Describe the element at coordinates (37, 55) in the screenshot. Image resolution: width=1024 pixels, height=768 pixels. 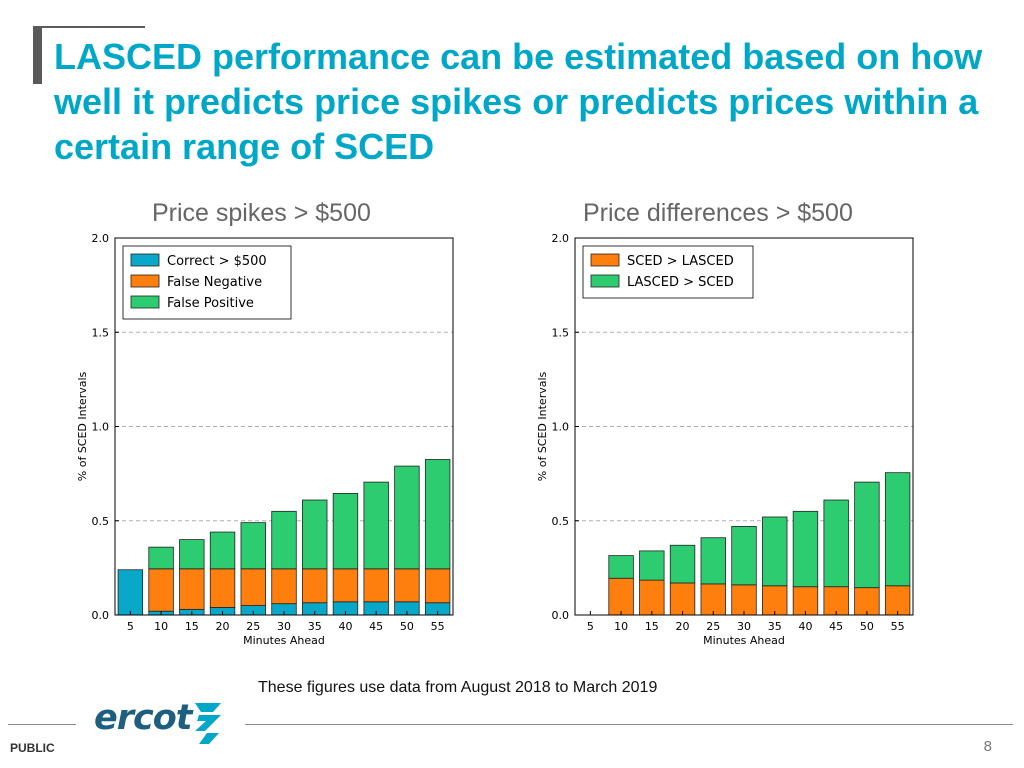
I see `title-accent-bar` at that location.